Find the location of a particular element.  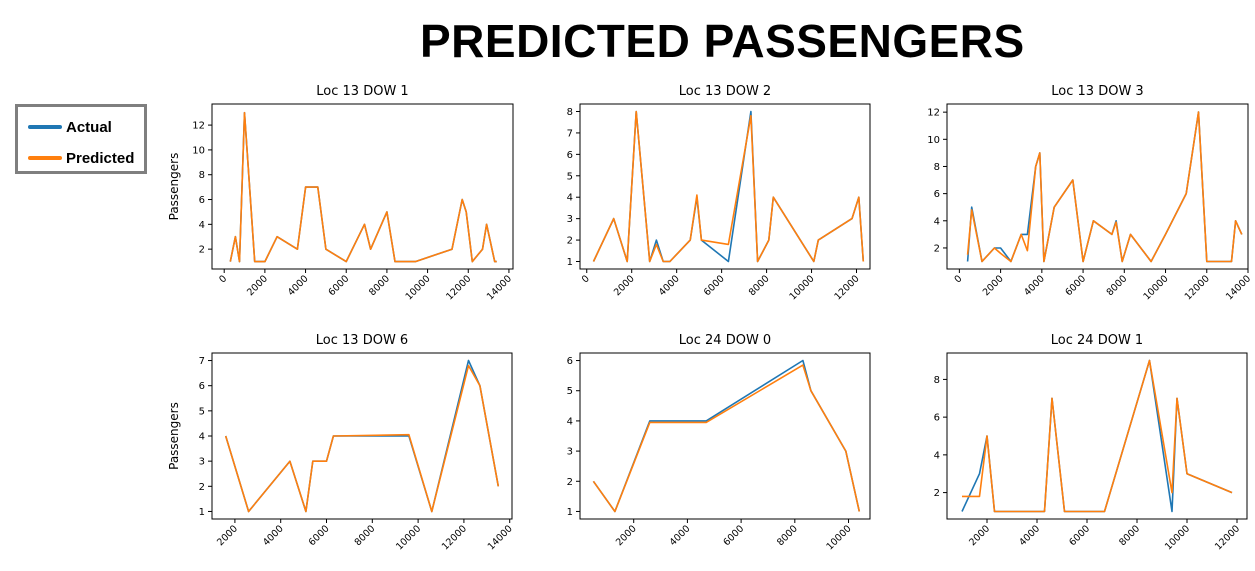

subplot-title: Loc 13 DOW 3 is located at coordinates (1097, 91).